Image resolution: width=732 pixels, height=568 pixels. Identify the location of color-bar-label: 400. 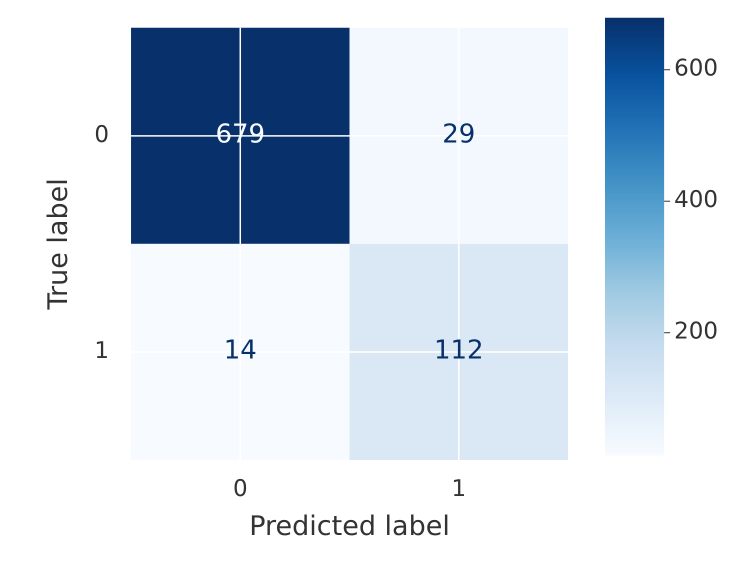
(696, 200).